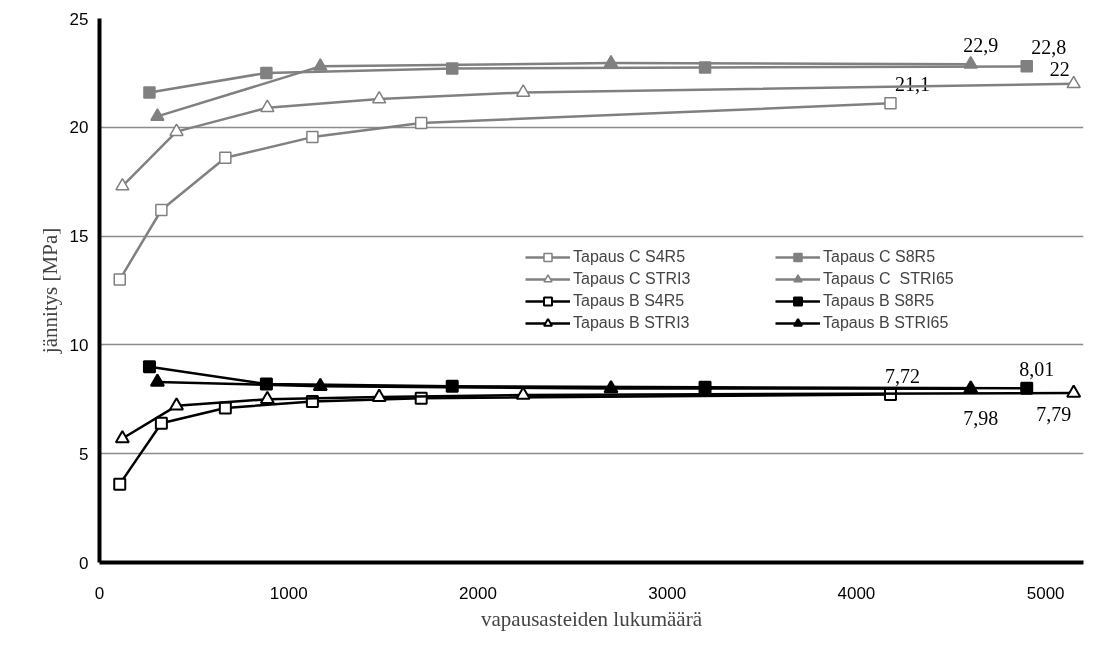 This screenshot has width=1109, height=652. Describe the element at coordinates (49, 291) in the screenshot. I see `y-axis-title: jännitys [MPa]` at that location.